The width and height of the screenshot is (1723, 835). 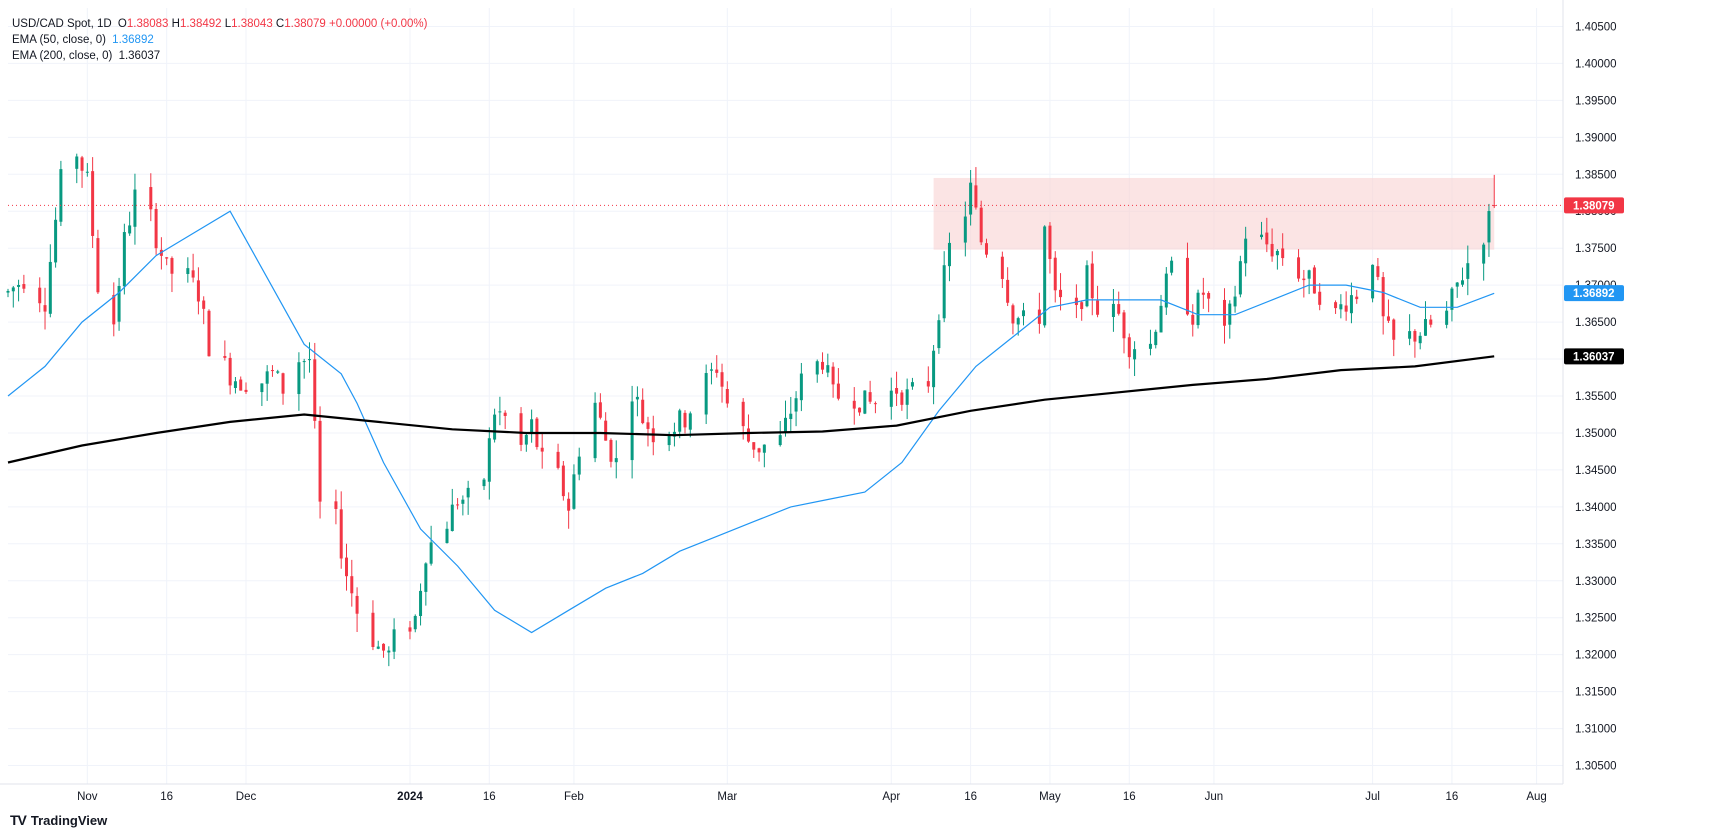 I want to click on price-label-tag: 1.36892, so click(x=1594, y=293).